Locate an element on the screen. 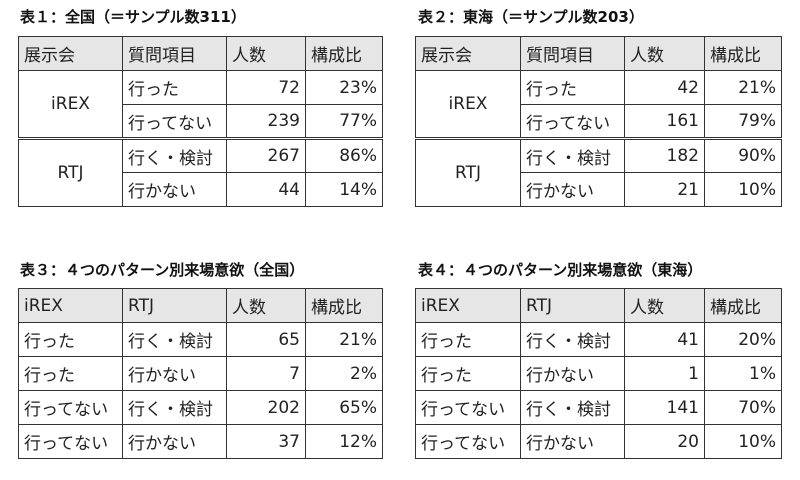 The height and width of the screenshot is (480, 800). ratio-cell: 20% is located at coordinates (743, 339).